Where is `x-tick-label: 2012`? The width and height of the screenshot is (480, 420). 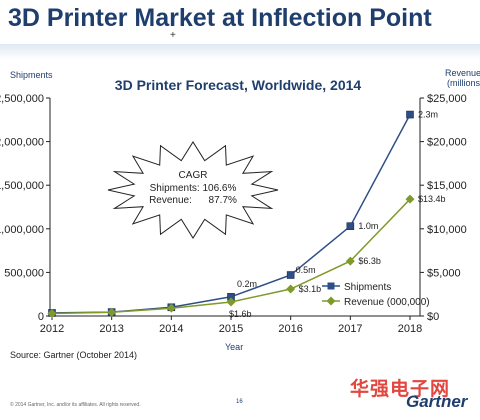
x-tick-label: 2012 is located at coordinates (52, 329).